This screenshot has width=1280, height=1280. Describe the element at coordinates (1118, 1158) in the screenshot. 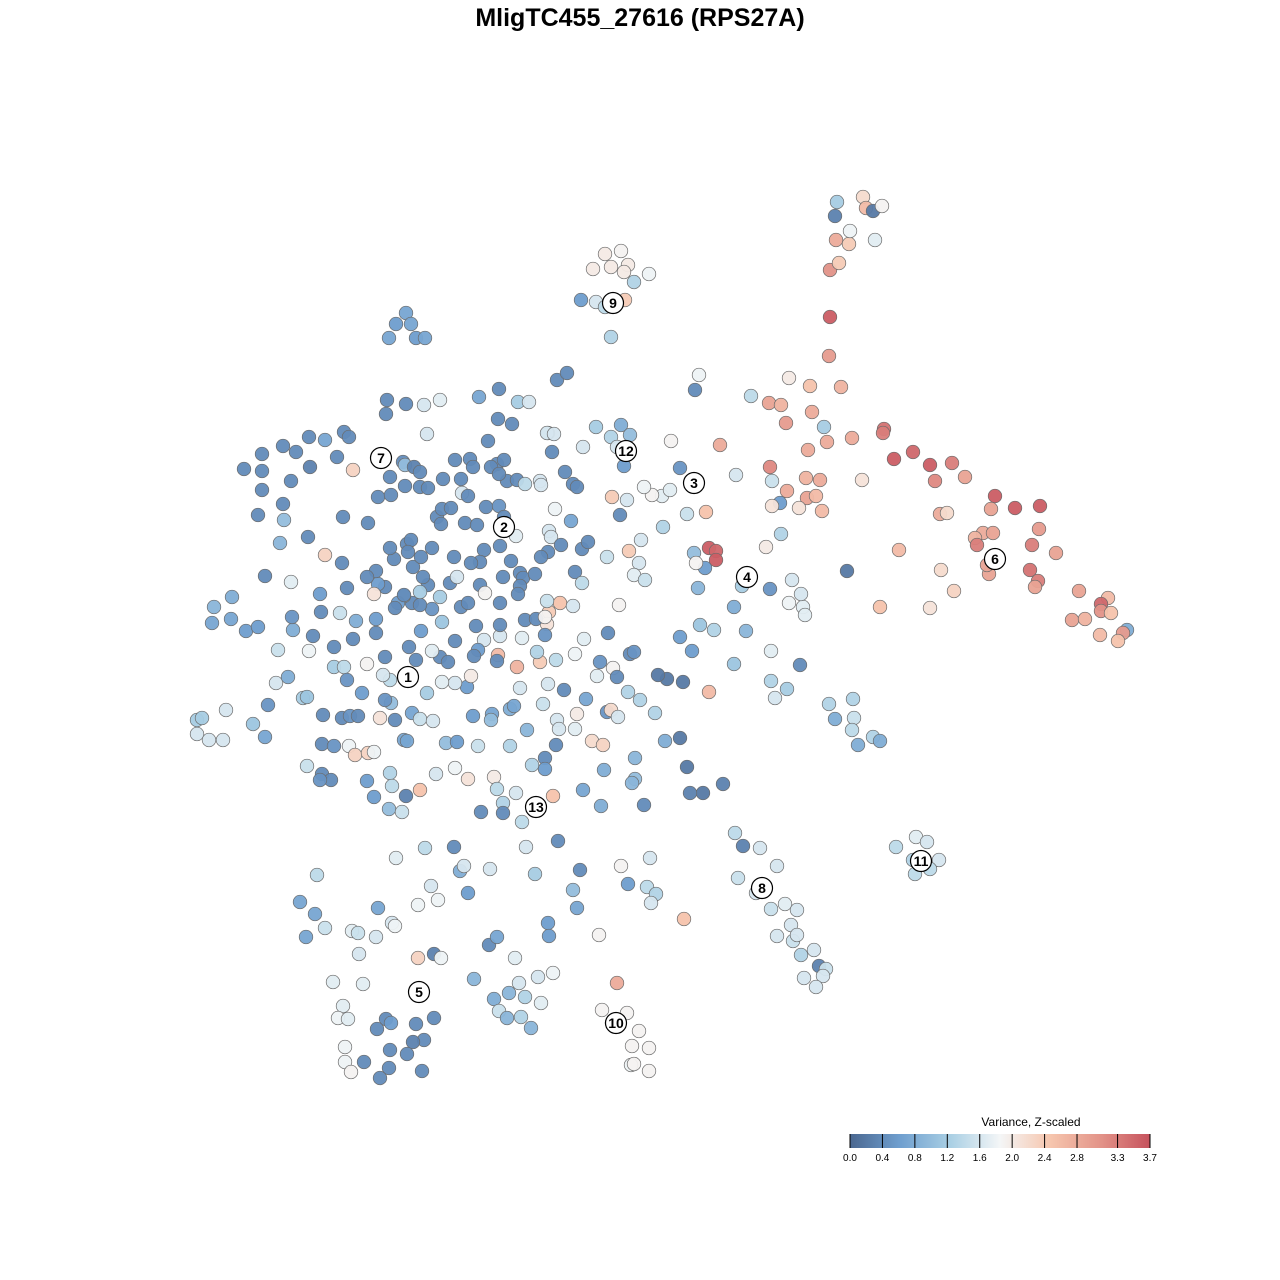

I see `legend-tick-label: 3.3` at that location.